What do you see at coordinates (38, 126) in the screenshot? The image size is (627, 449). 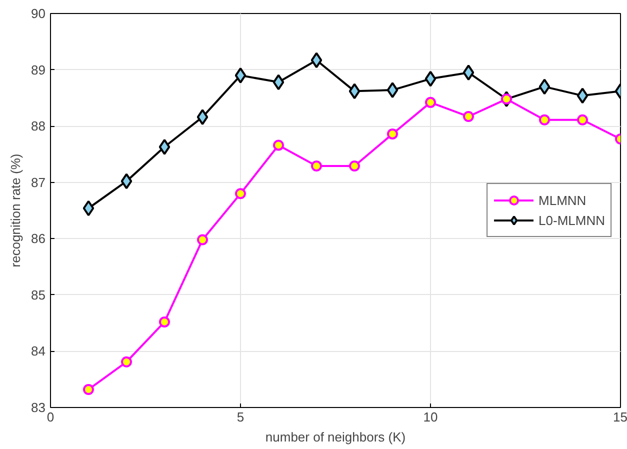 I see `y-tick-label: 88` at bounding box center [38, 126].